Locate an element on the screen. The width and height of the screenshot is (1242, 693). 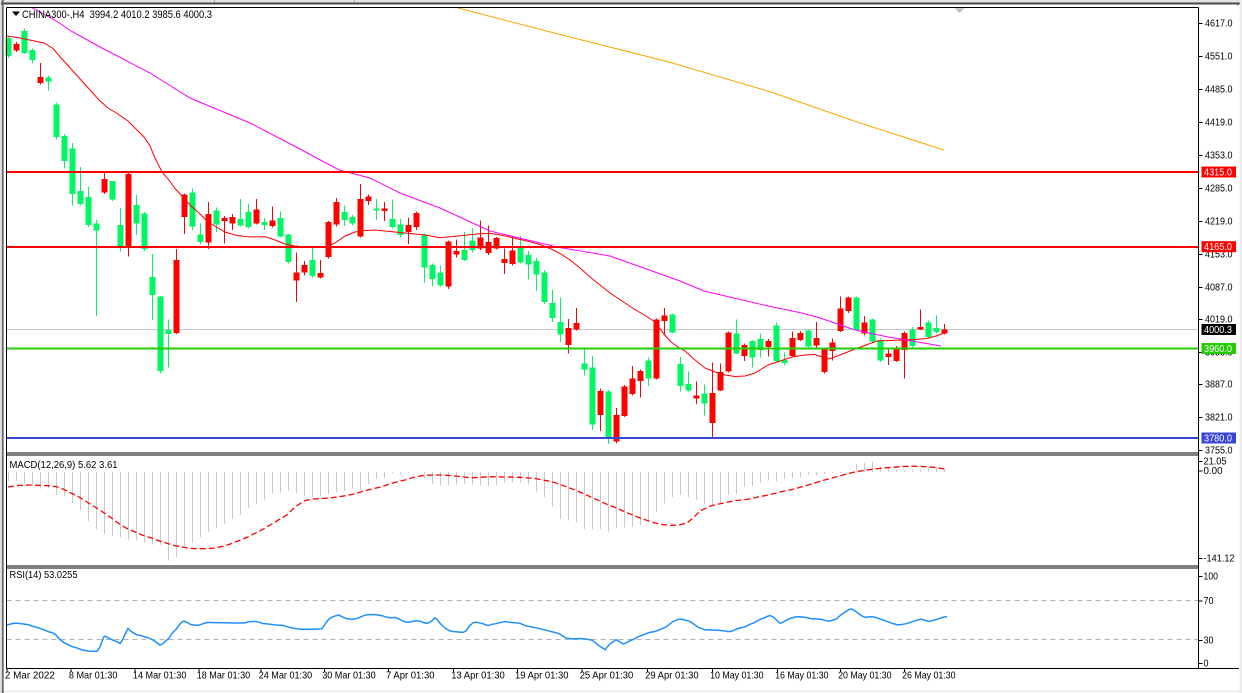
svg-text: 3960.0 is located at coordinates (1218, 349).